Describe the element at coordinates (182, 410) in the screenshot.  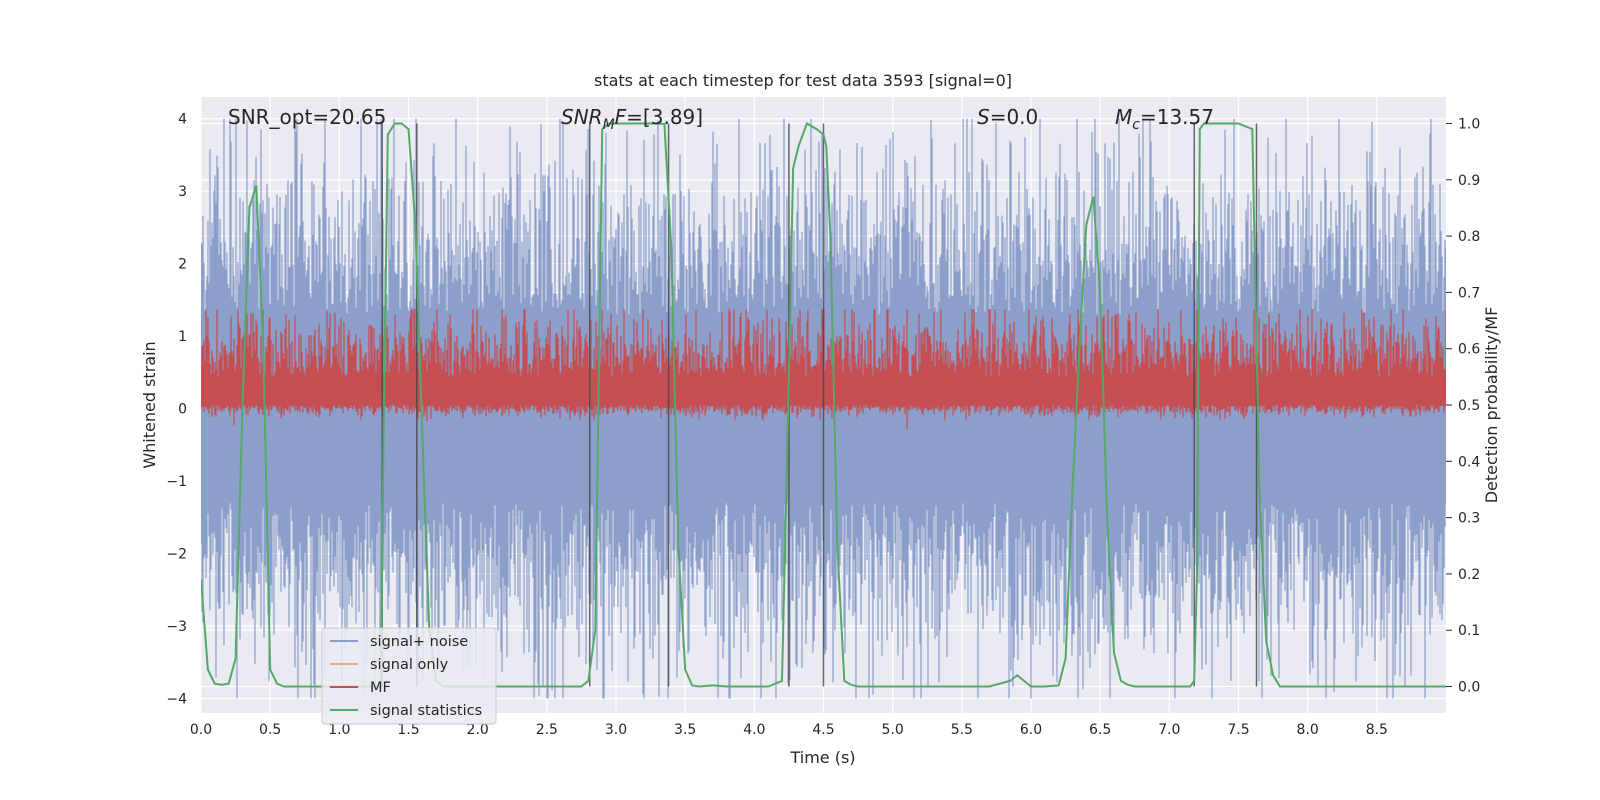
I see `left-y-tick-label-4: 0` at that location.